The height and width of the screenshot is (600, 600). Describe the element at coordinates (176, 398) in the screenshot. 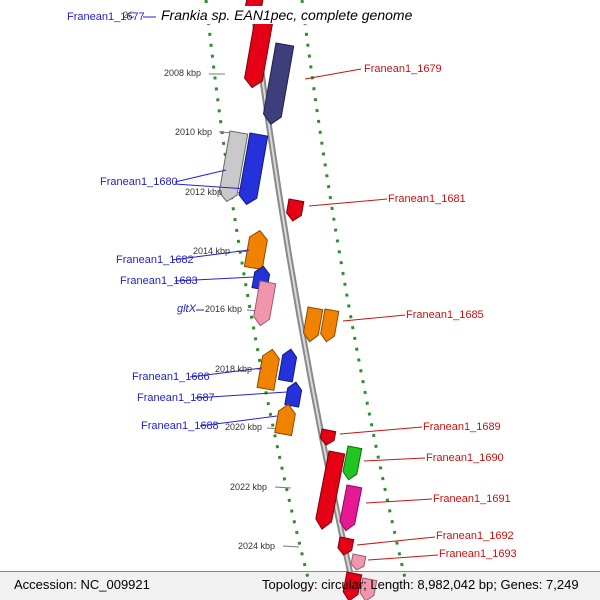

I see `gene-label-franean1_1687: Franean1_1687` at that location.